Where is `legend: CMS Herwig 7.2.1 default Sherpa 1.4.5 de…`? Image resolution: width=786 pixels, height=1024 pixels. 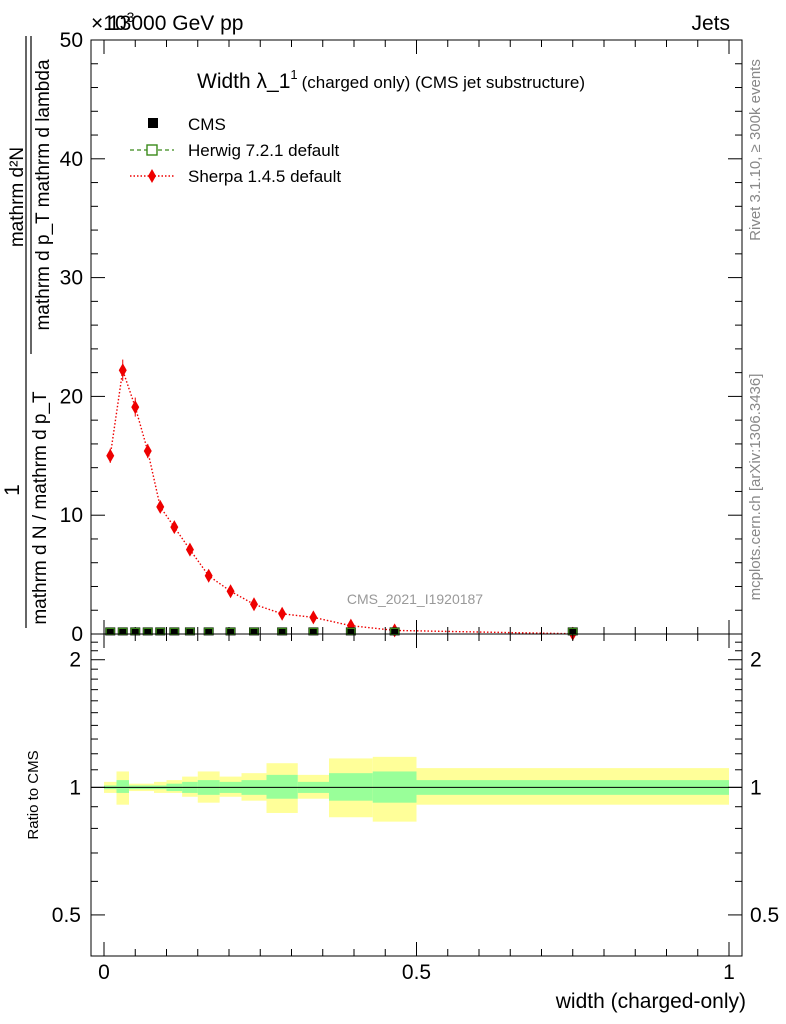 legend: CMS Herwig 7.2.1 default Sherpa 1.4.5 de… is located at coordinates (235, 150).